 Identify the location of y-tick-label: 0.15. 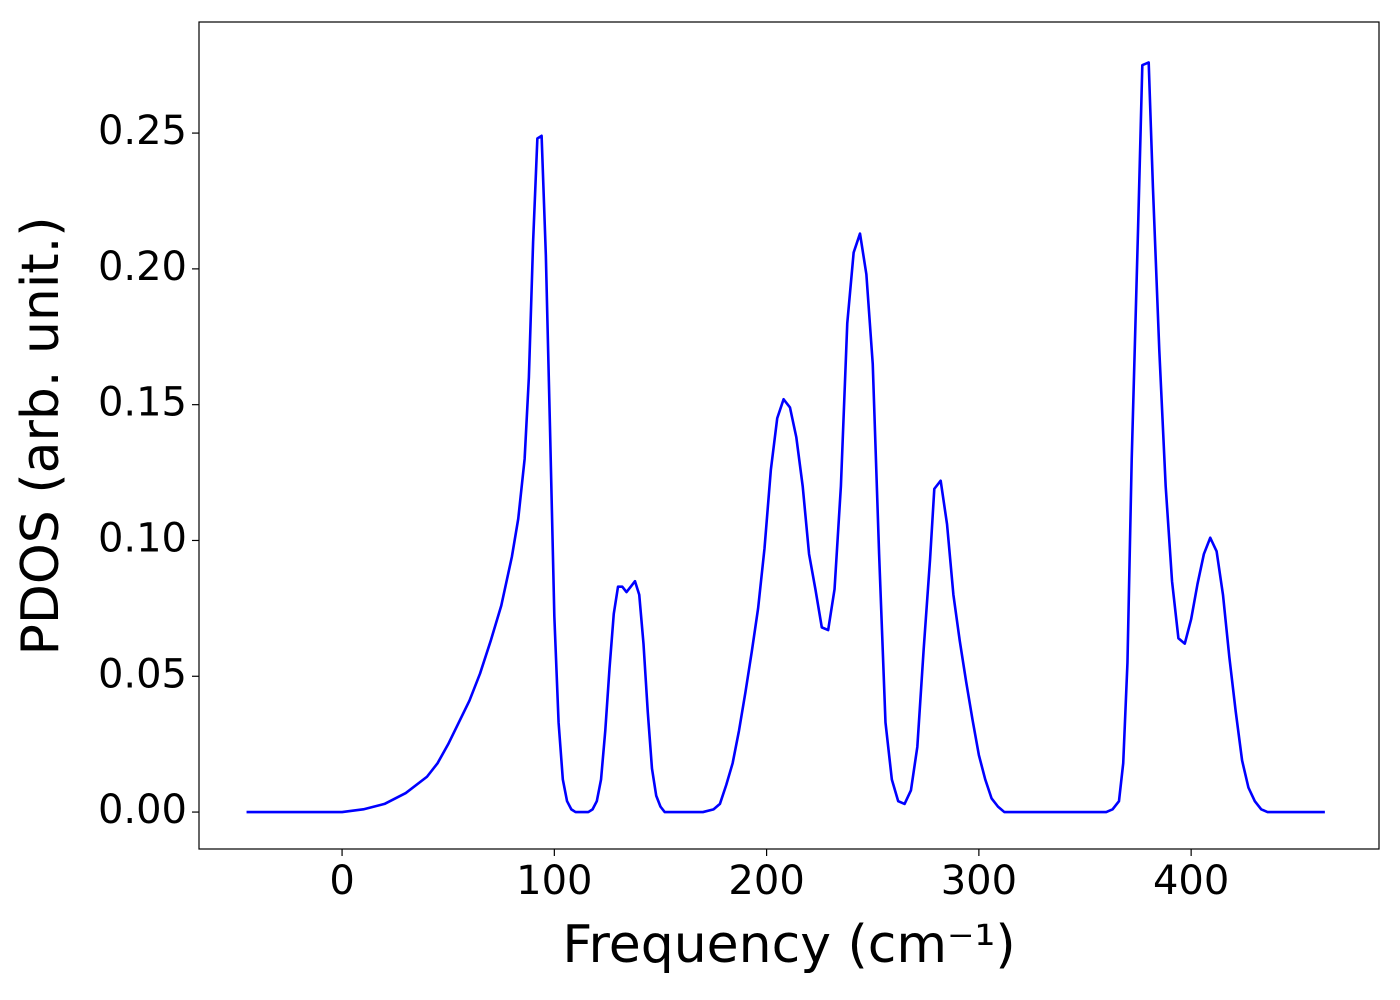
(142, 403).